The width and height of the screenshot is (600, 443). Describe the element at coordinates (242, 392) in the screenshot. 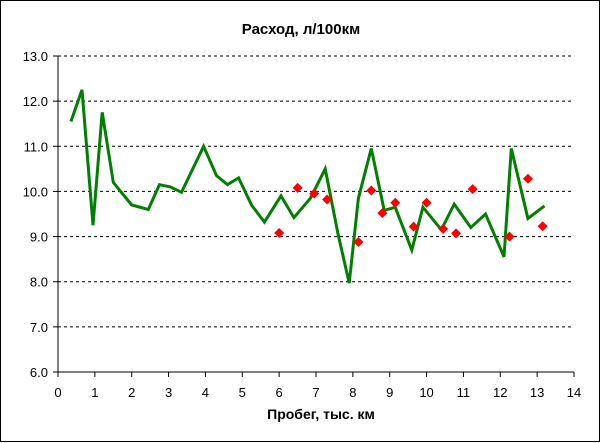

I see `x-tick-label: 5` at that location.